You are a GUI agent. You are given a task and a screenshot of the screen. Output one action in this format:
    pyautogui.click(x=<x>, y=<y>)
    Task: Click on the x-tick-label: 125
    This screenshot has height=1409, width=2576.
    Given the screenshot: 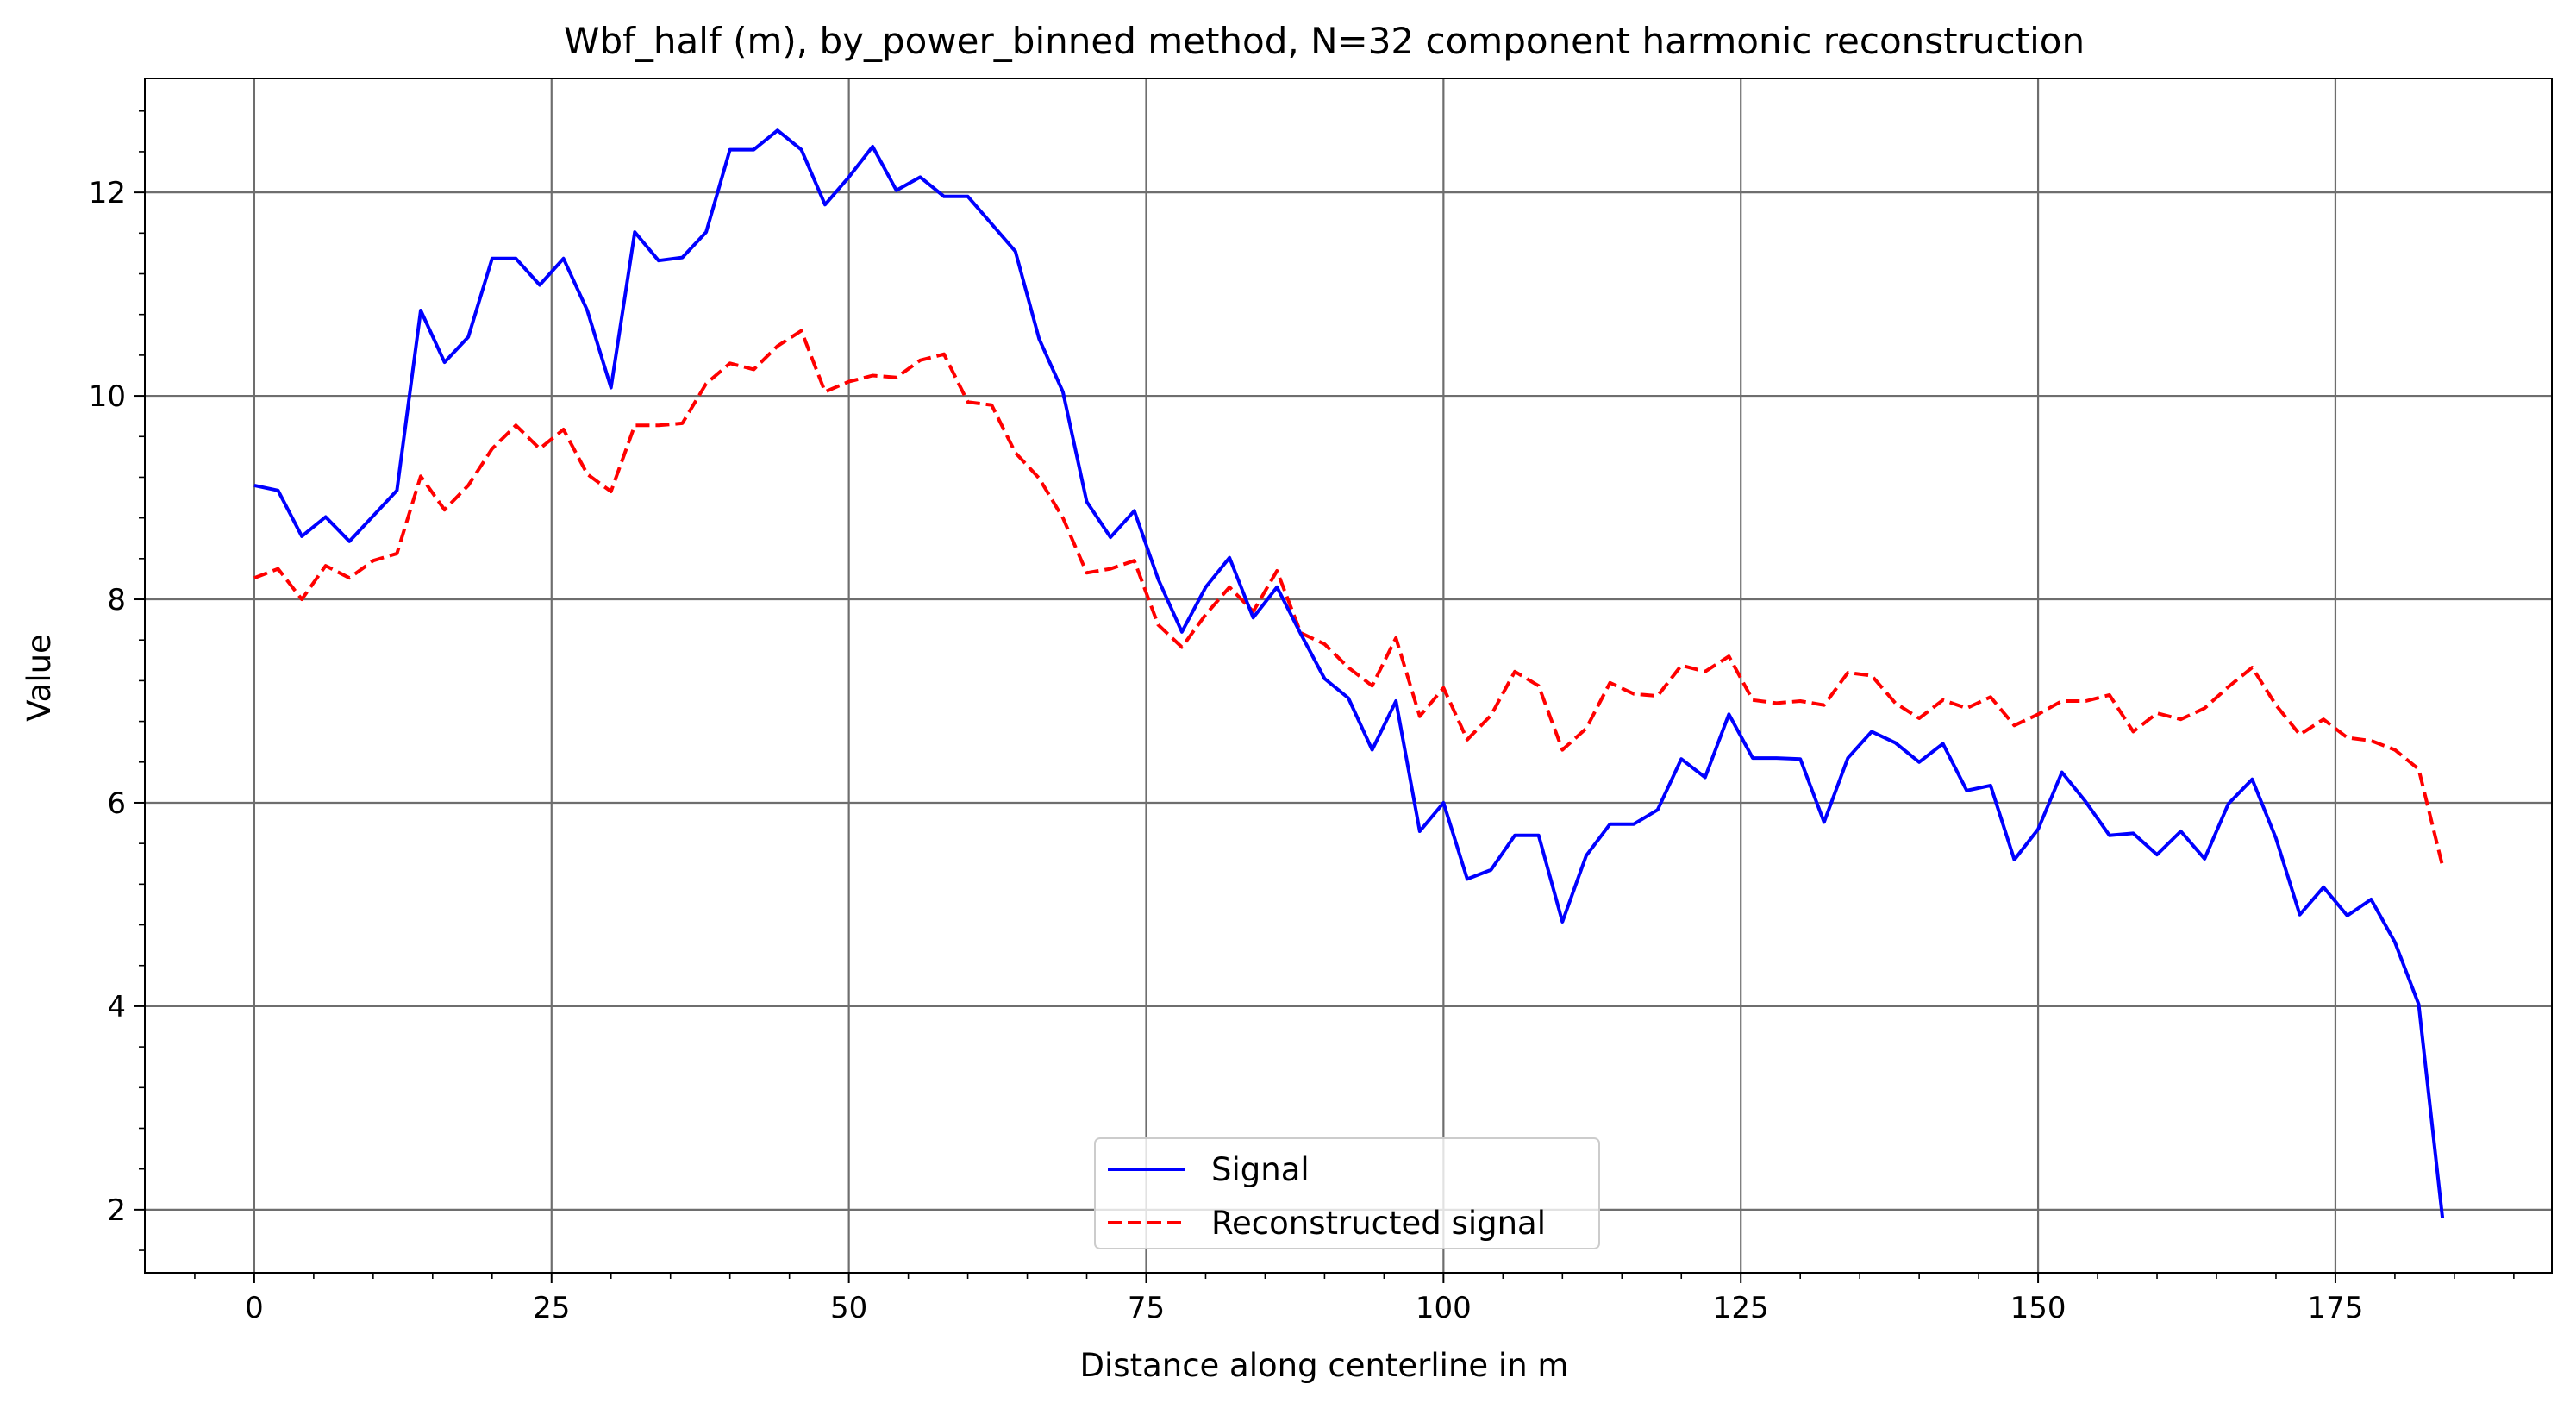 What is the action you would take?
    pyautogui.click(x=1741, y=1308)
    